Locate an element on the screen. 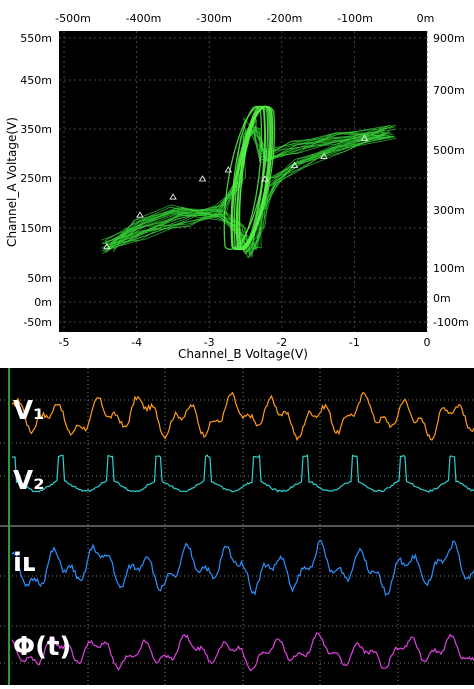 This screenshot has width=474, height=689. top-tick-label: -300m is located at coordinates (214, 18).